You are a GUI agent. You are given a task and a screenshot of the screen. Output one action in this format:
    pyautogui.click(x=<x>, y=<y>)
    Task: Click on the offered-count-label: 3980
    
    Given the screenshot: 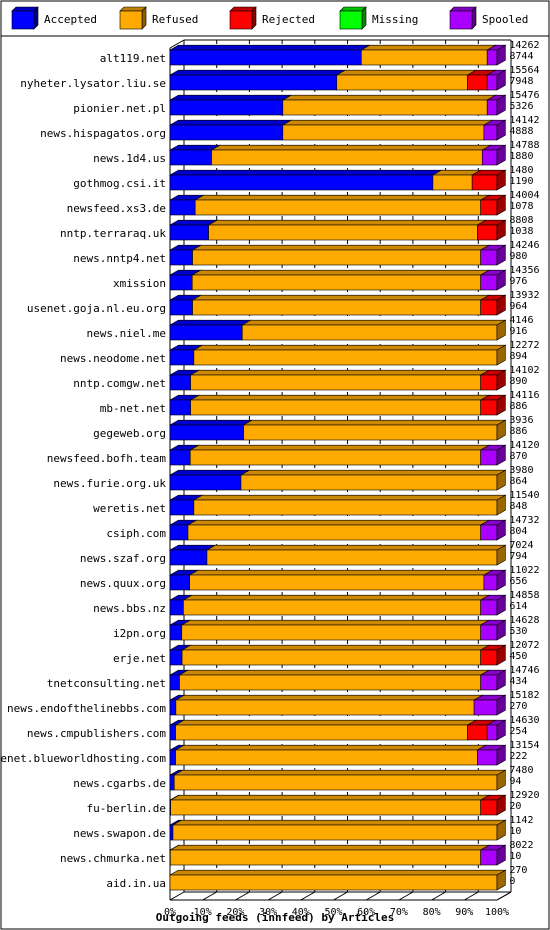 What is the action you would take?
    pyautogui.click(x=521, y=470)
    